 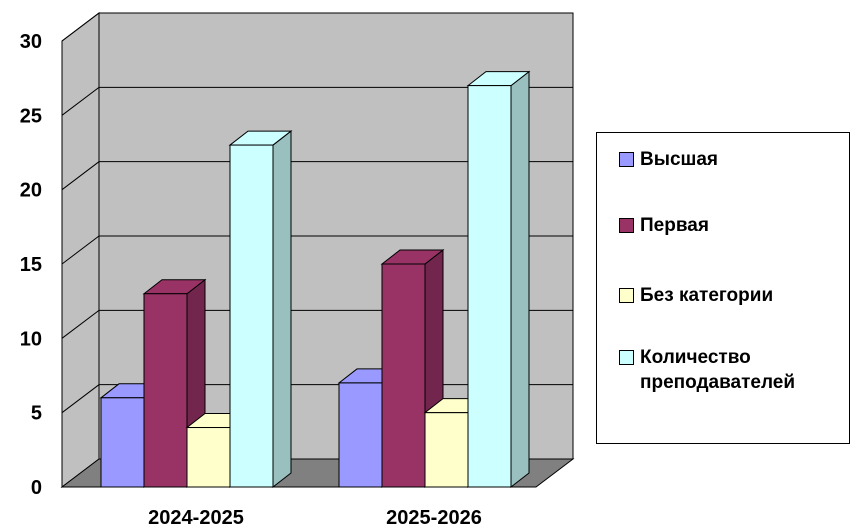 I want to click on legend-label: Количество преподавателей, so click(x=718, y=370).